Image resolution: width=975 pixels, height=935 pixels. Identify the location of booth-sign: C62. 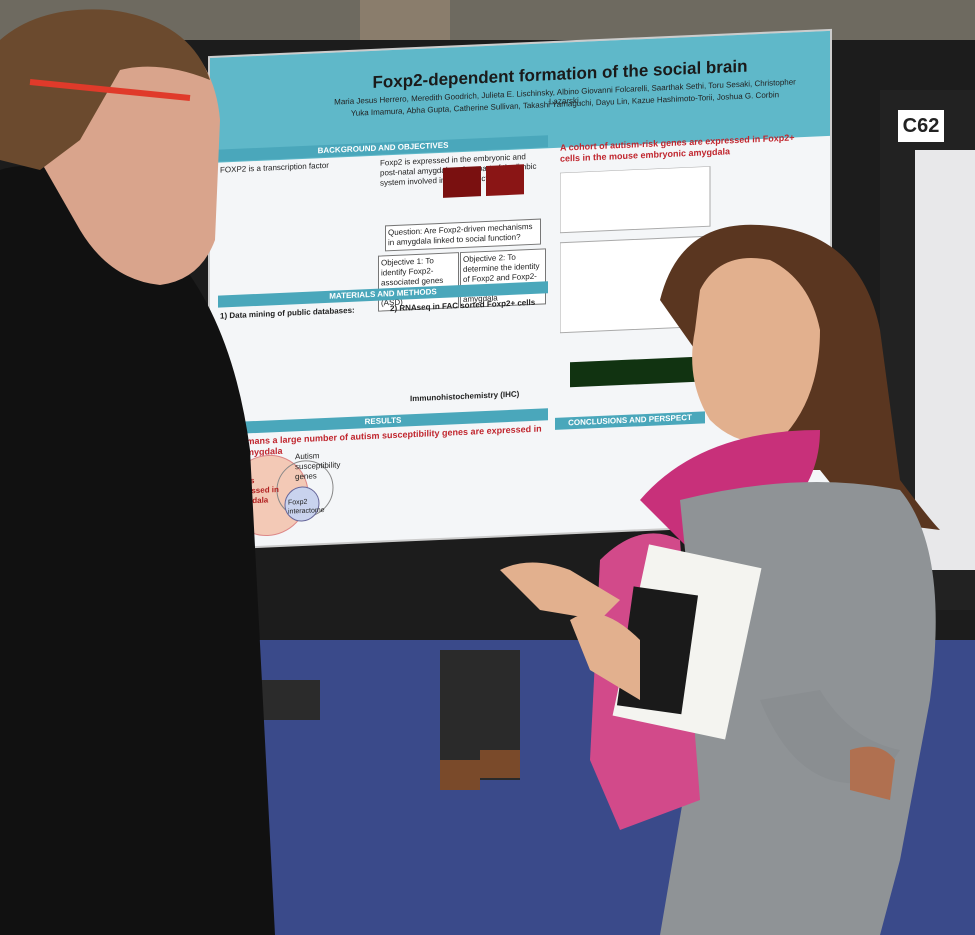
(921, 126).